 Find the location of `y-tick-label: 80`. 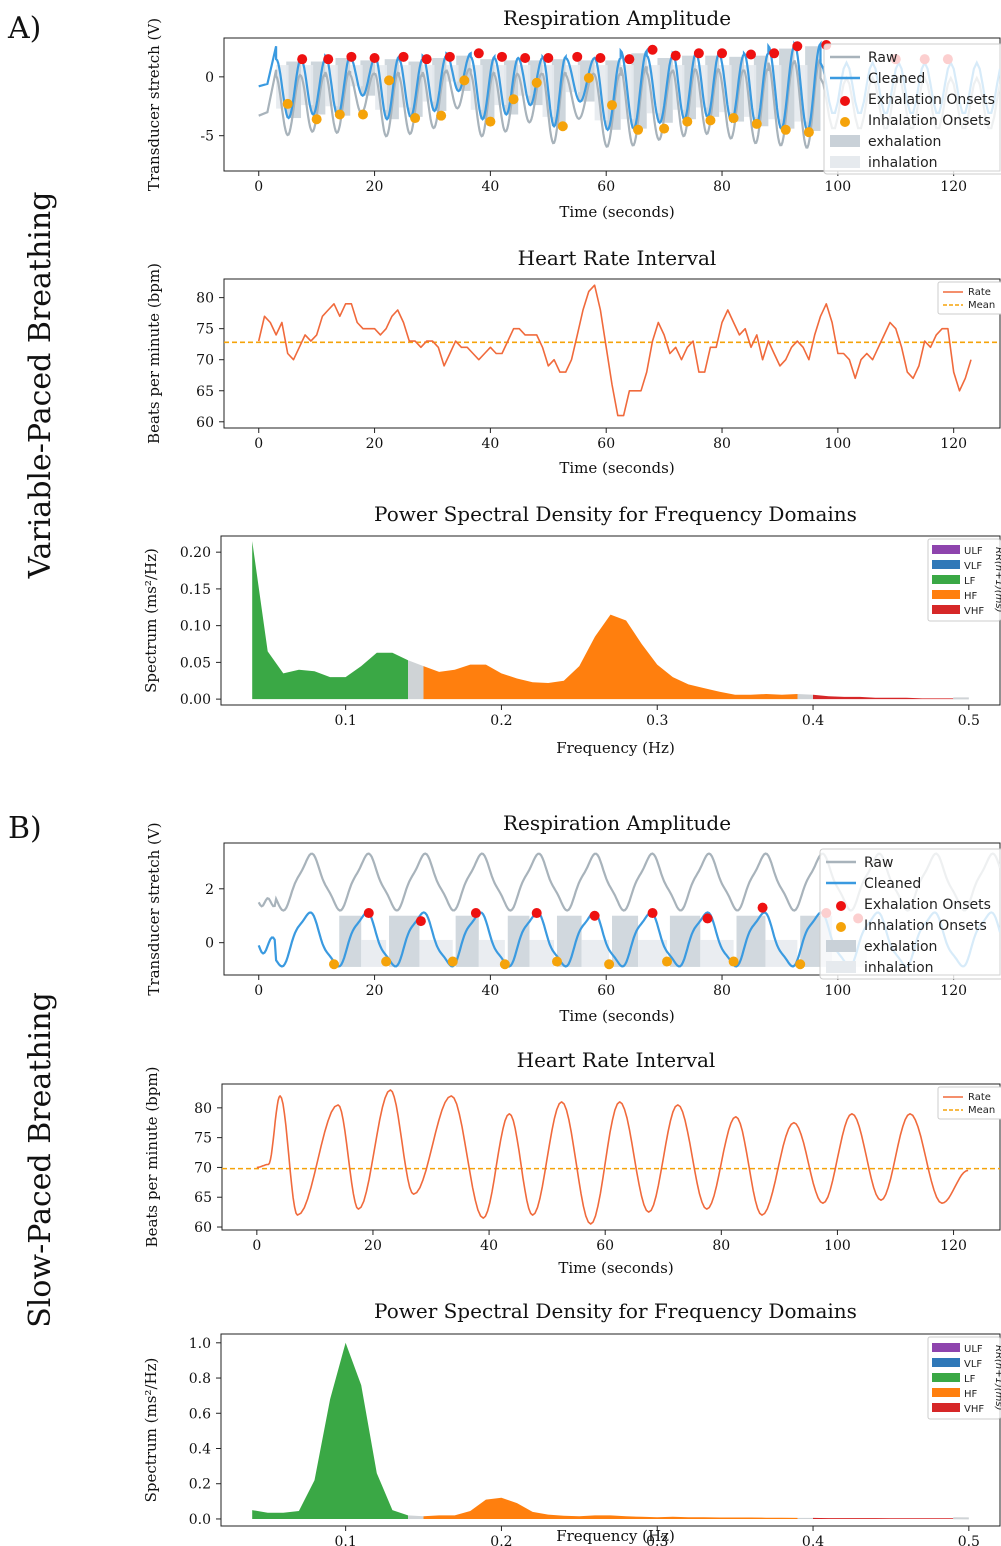

y-tick-label: 80 is located at coordinates (203, 1109).